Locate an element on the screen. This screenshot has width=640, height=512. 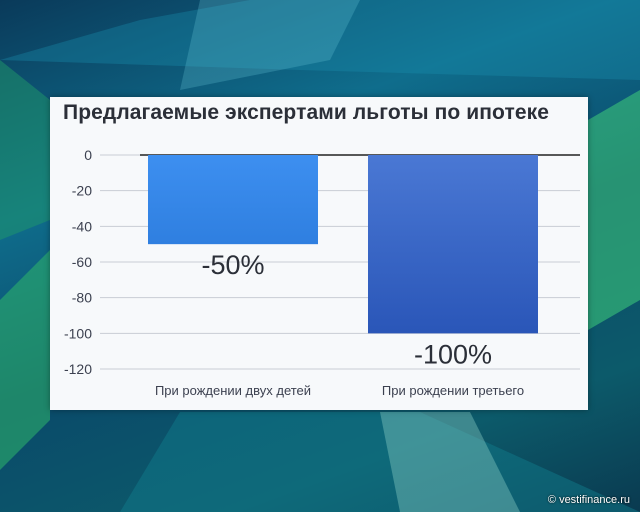
y-tick-label: -80 is located at coordinates (82, 298).